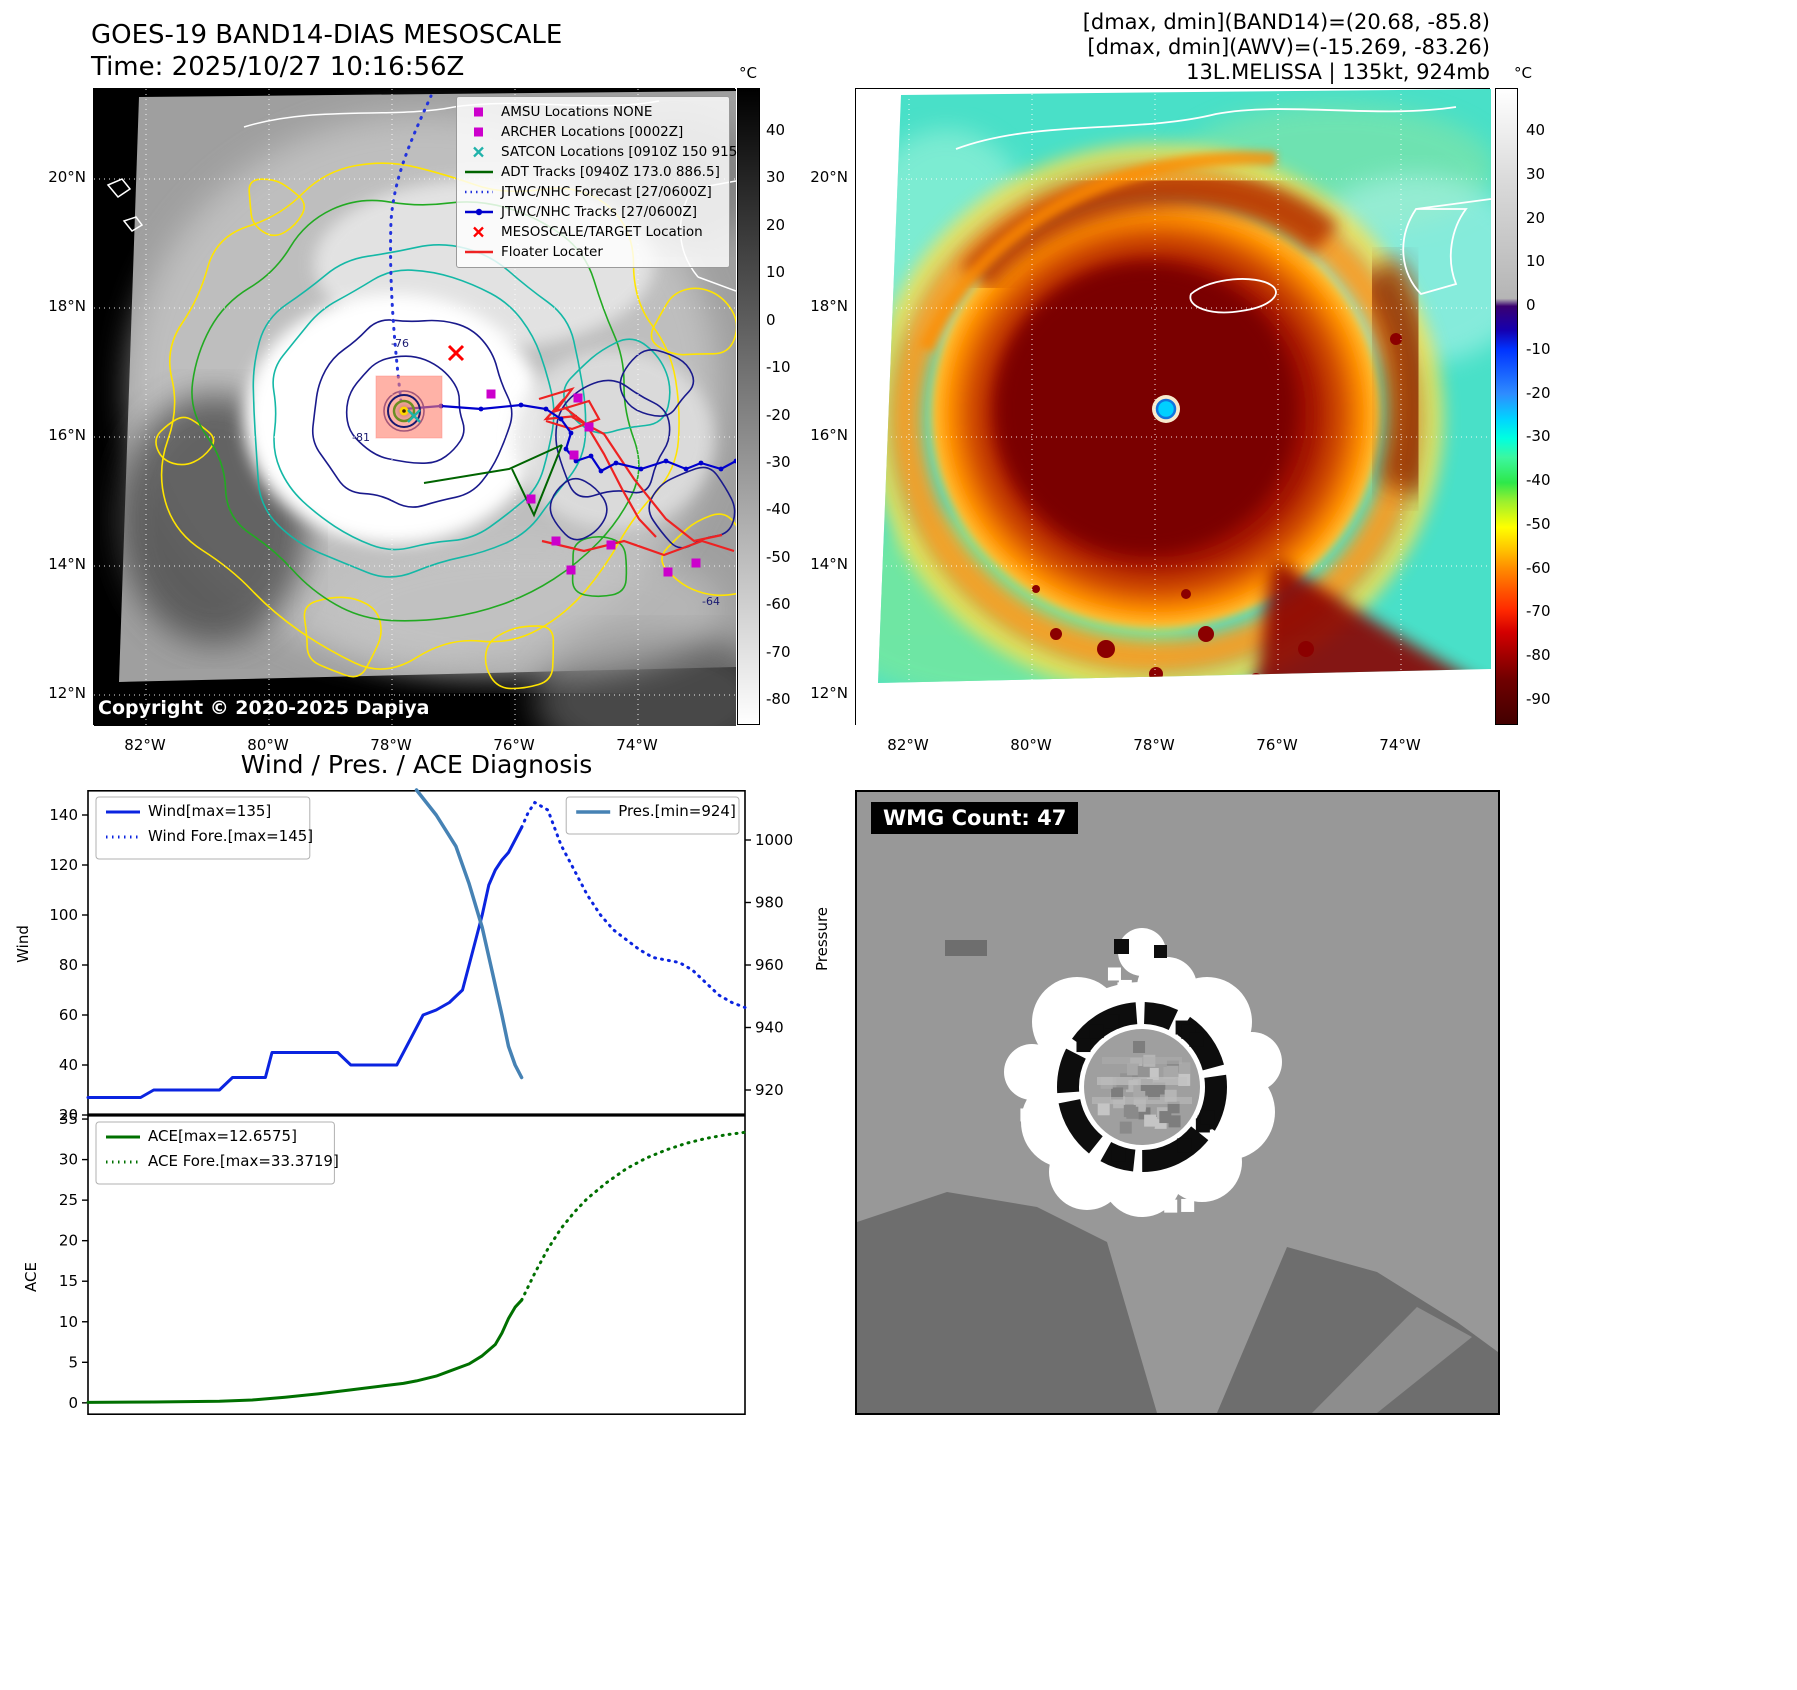 Image resolution: width=1797 pixels, height=1690 pixels. I want to click on awv-colorbar-tick: -60, so click(1538, 567).